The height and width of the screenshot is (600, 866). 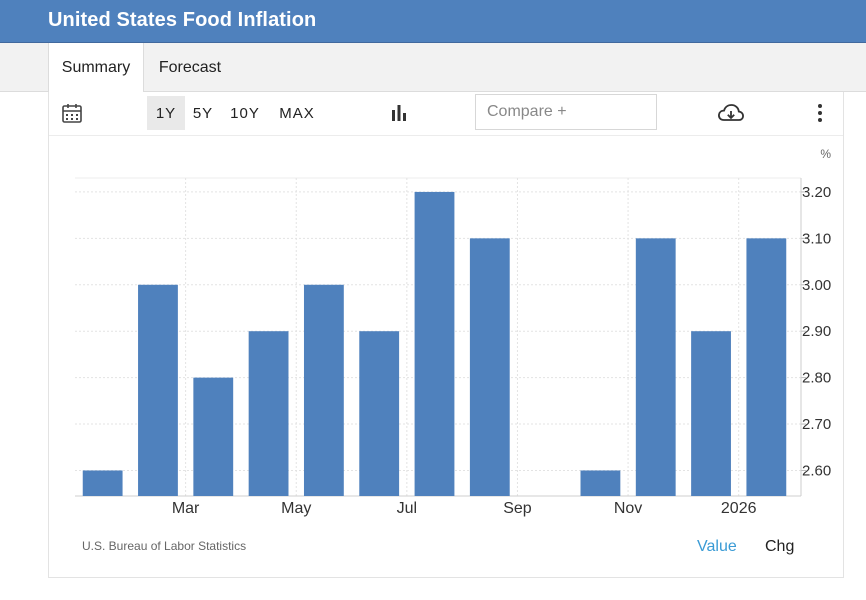 I want to click on range-10y-button: 10Y, so click(x=245, y=113).